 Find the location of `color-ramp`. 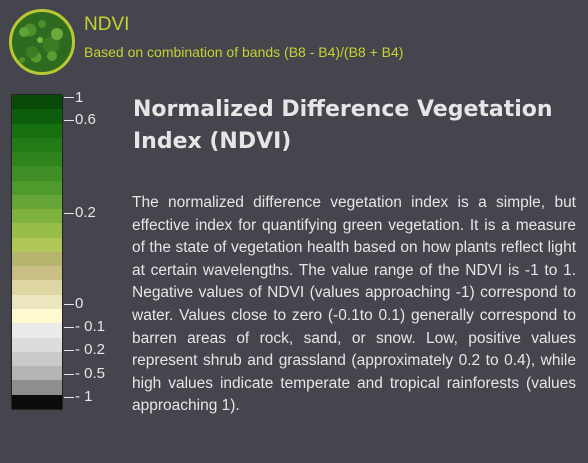

color-ramp is located at coordinates (37, 252).